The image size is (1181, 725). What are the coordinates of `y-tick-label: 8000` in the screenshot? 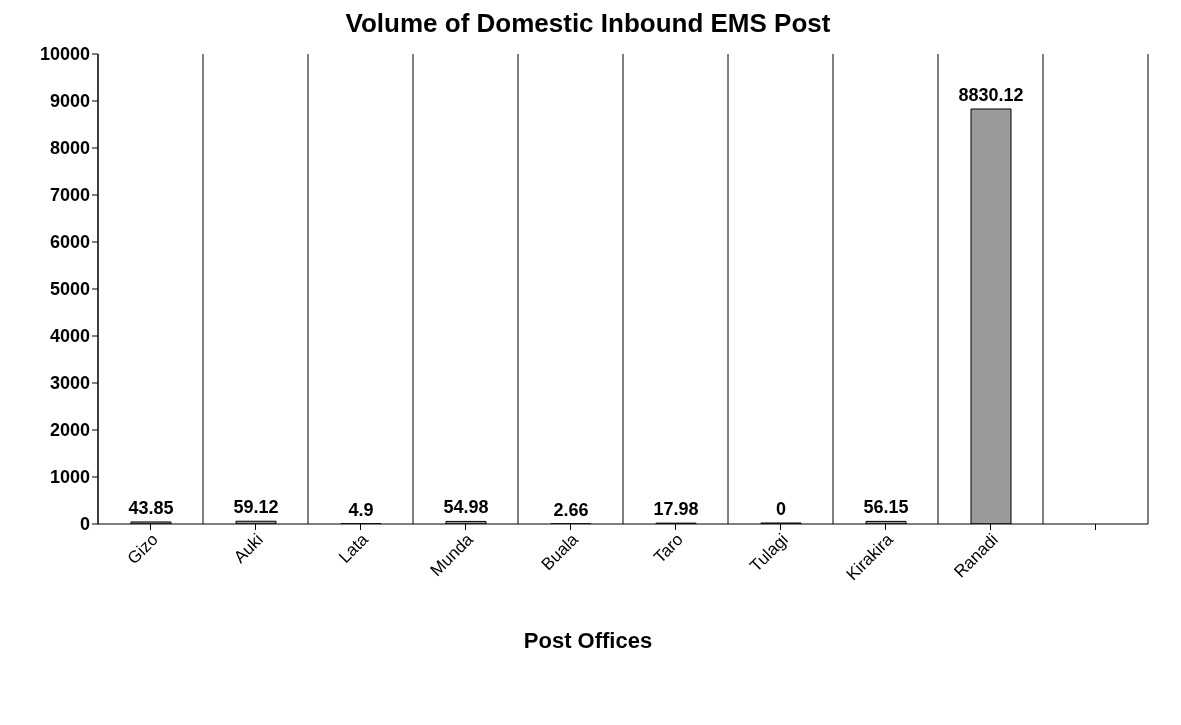 It's located at (69, 148).